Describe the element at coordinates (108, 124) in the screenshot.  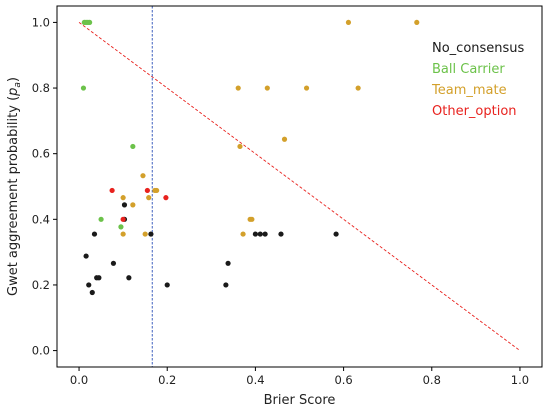
I see `series-ball-carrier` at that location.